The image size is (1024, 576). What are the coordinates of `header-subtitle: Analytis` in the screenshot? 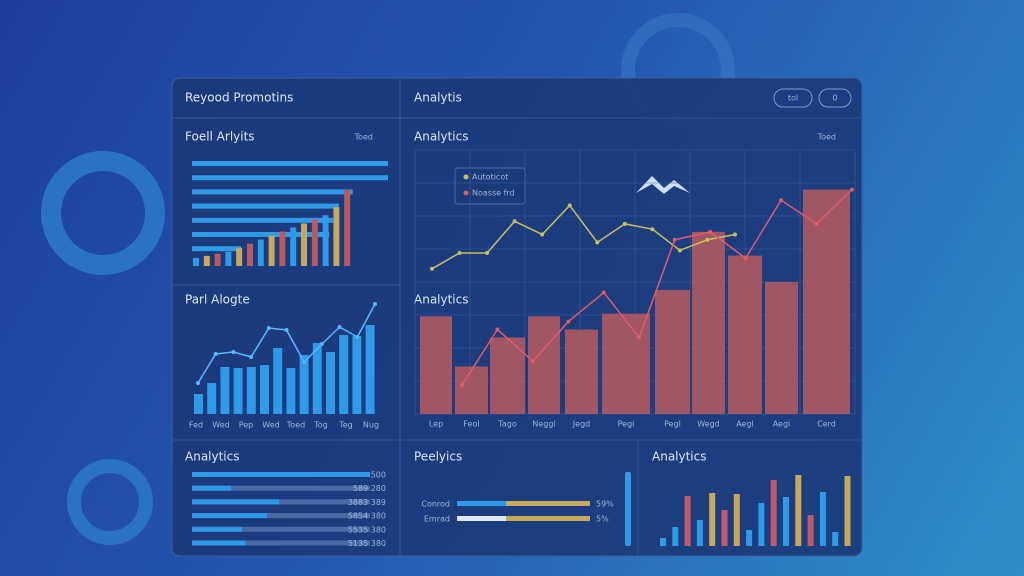 It's located at (438, 98).